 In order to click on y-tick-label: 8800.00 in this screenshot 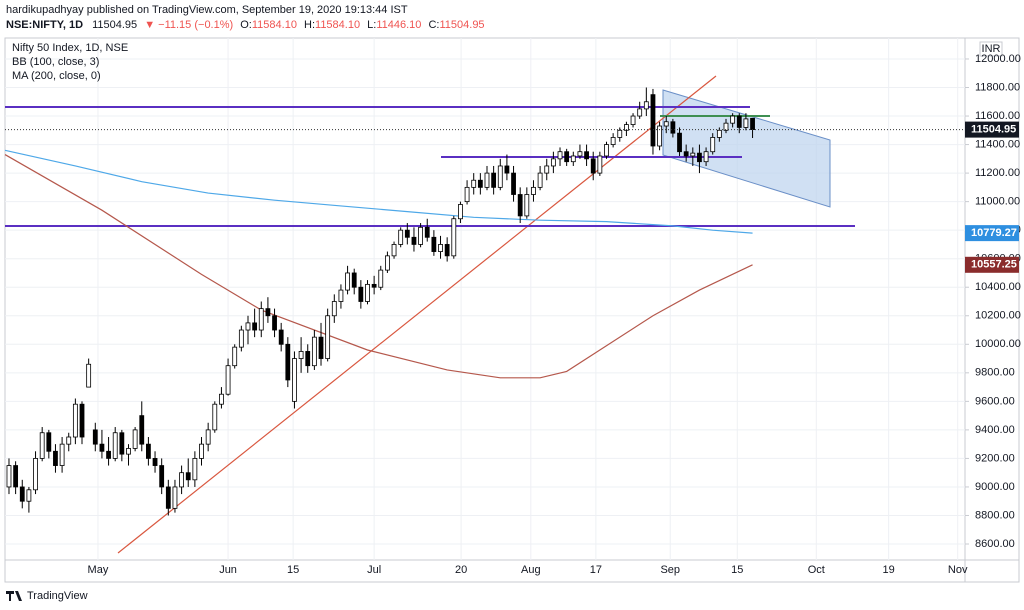, I will do `click(995, 515)`.